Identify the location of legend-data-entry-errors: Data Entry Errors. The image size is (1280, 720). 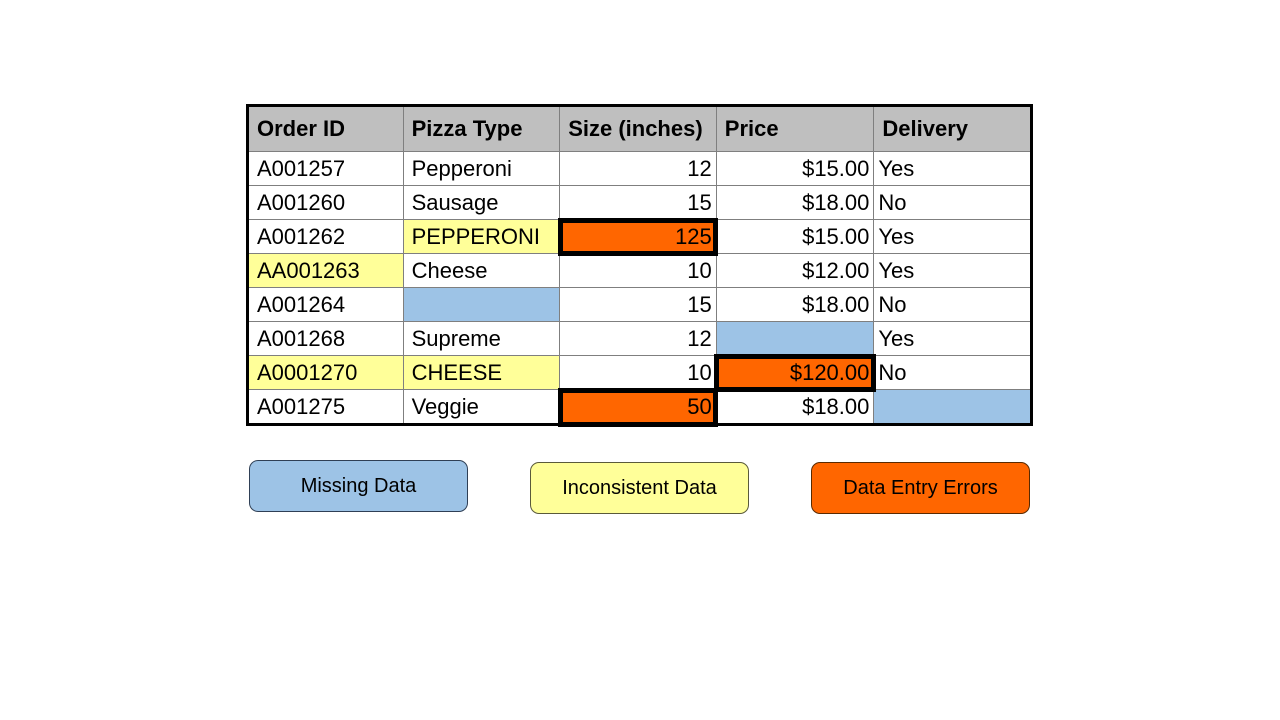
(920, 488).